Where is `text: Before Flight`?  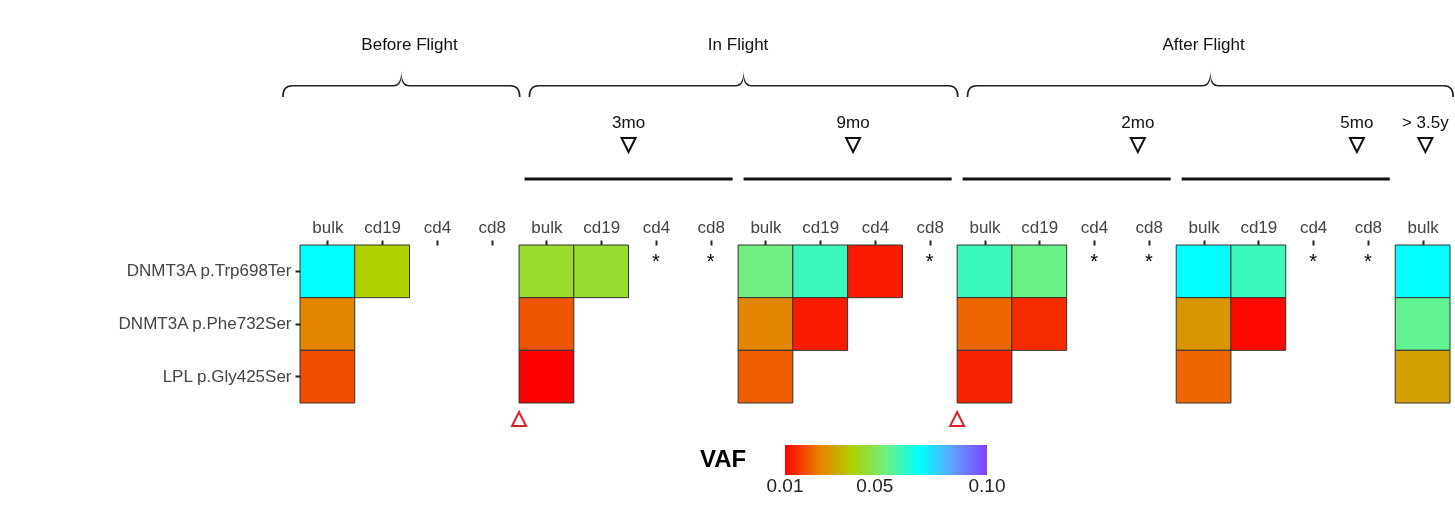
text: Before Flight is located at coordinates (409, 44).